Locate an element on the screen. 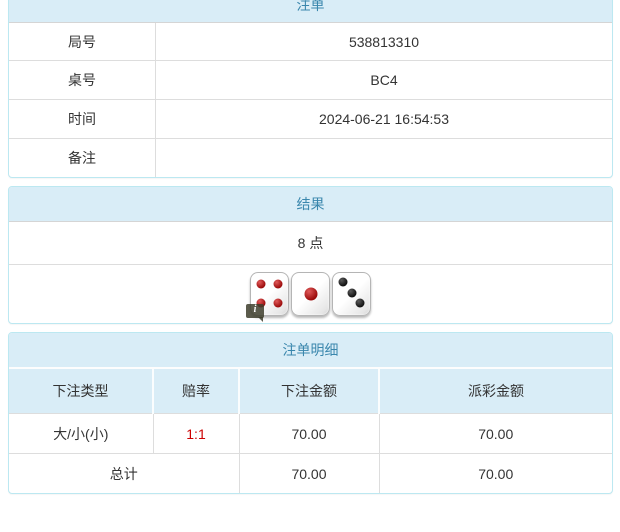 This screenshot has height=532, width=620. die-1-value-4: i is located at coordinates (267, 297).